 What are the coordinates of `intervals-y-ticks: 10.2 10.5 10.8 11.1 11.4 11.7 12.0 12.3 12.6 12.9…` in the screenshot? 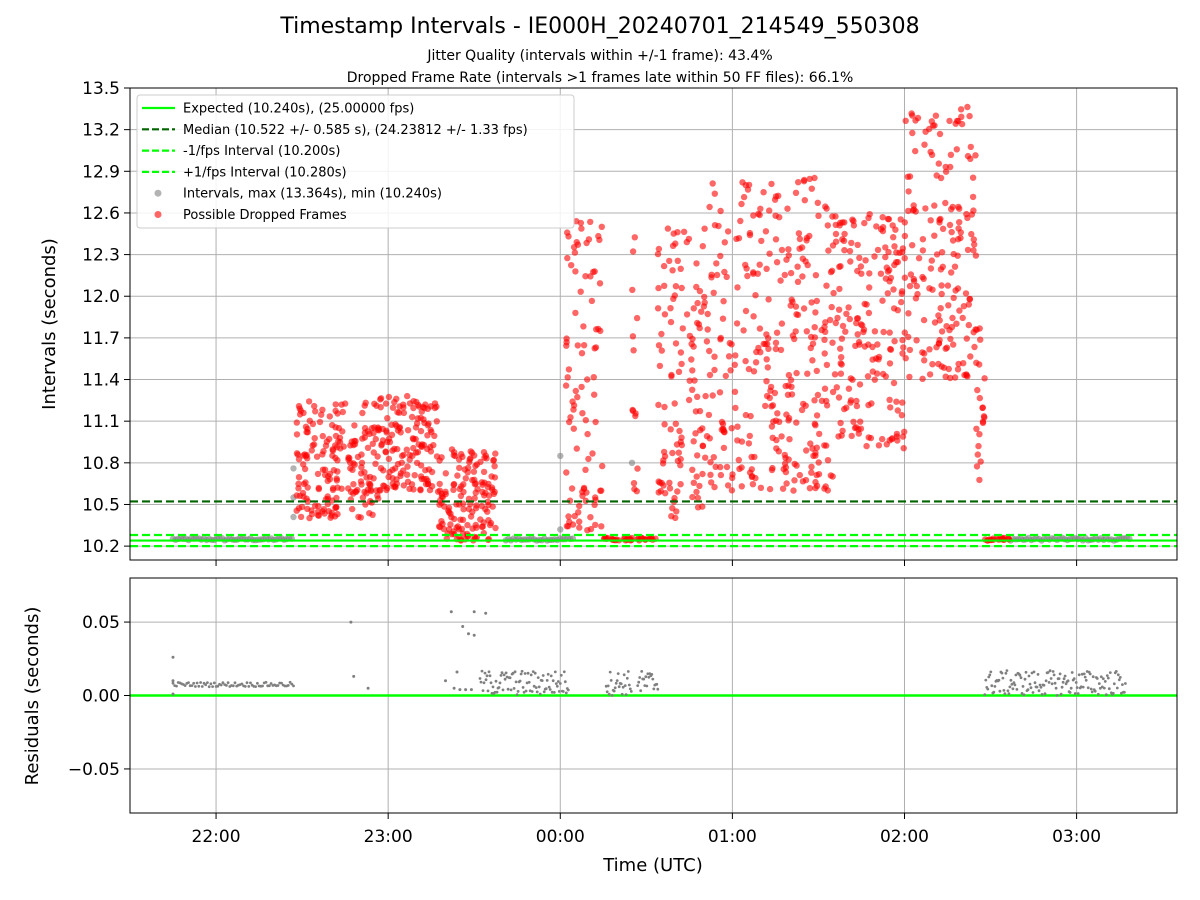 It's located at (106, 318).